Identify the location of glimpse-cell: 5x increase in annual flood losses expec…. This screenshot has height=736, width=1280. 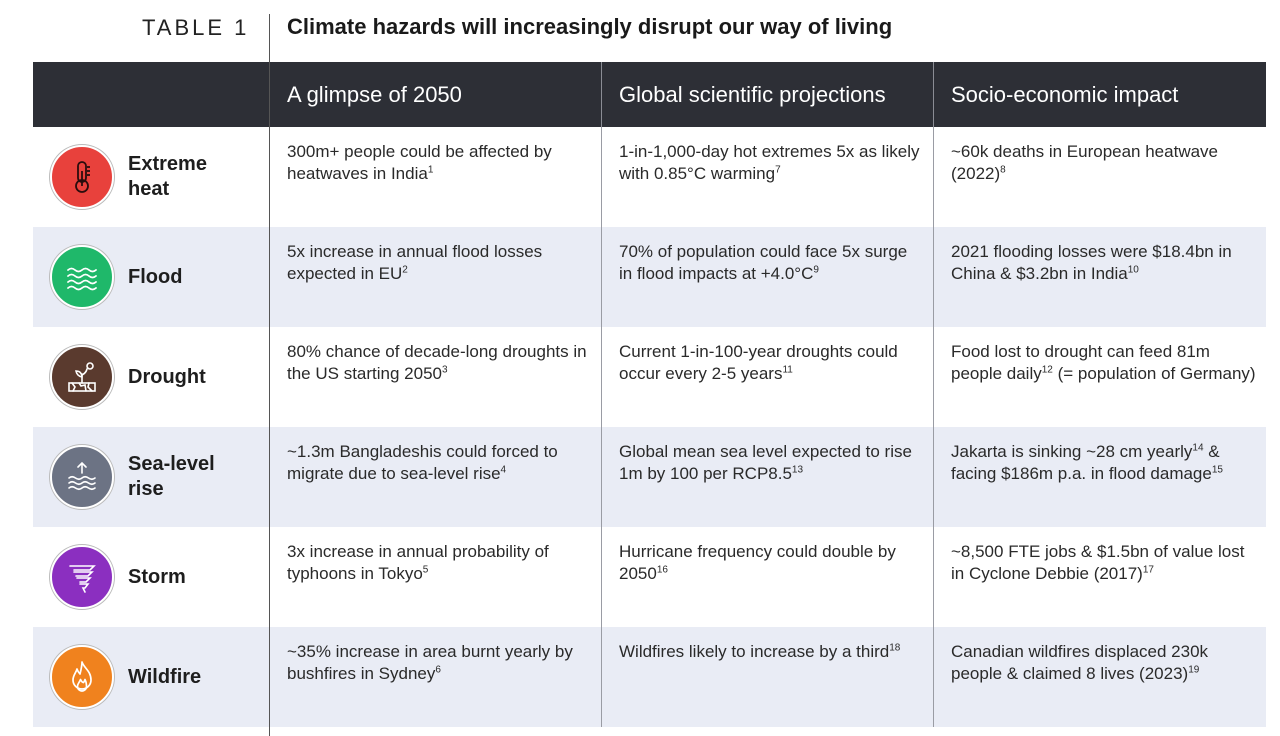
(435, 277).